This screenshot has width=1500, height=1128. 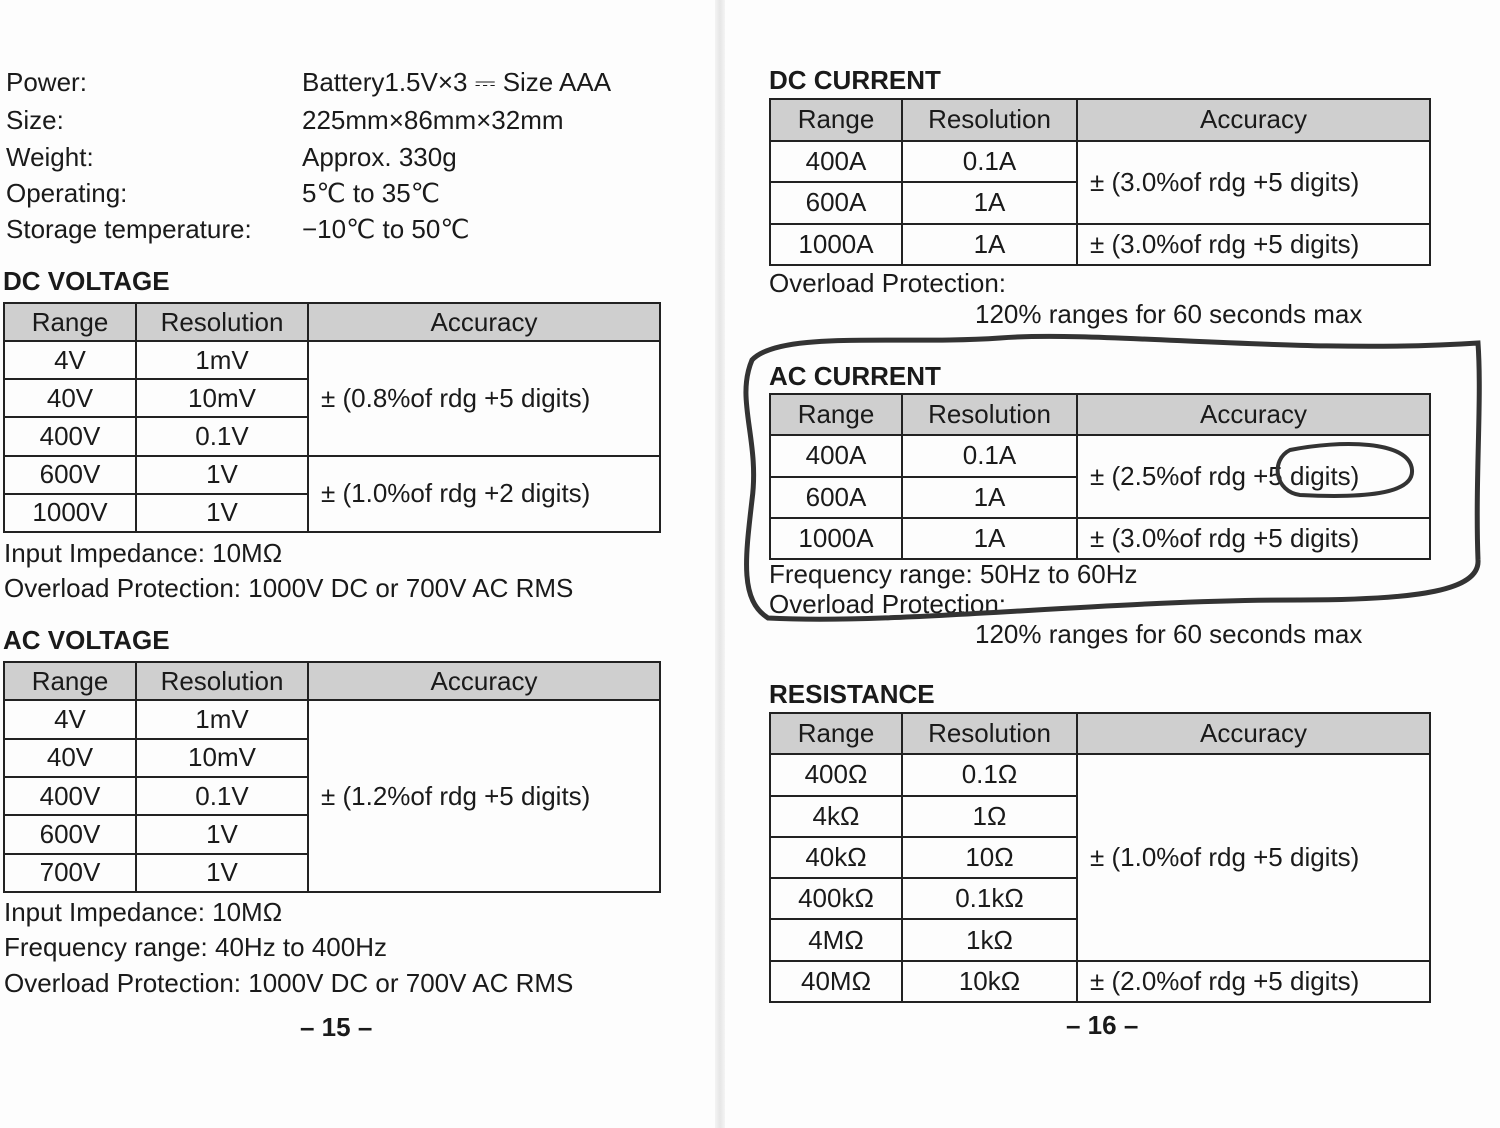 I want to click on resolution-cell: 10Ω, so click(x=989, y=857).